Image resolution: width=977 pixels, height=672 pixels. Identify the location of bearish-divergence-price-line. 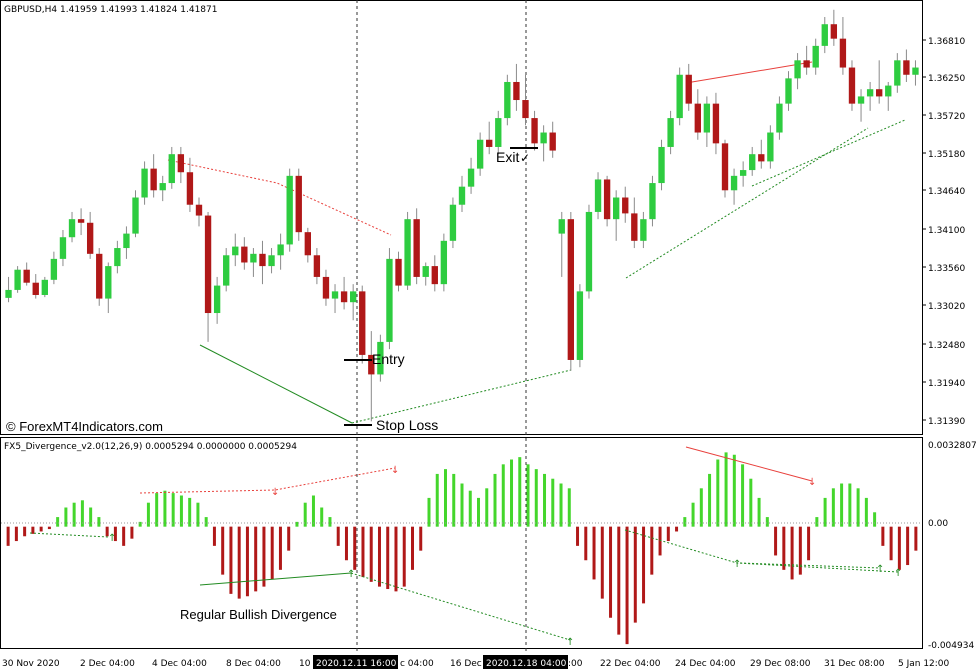
(279, 197).